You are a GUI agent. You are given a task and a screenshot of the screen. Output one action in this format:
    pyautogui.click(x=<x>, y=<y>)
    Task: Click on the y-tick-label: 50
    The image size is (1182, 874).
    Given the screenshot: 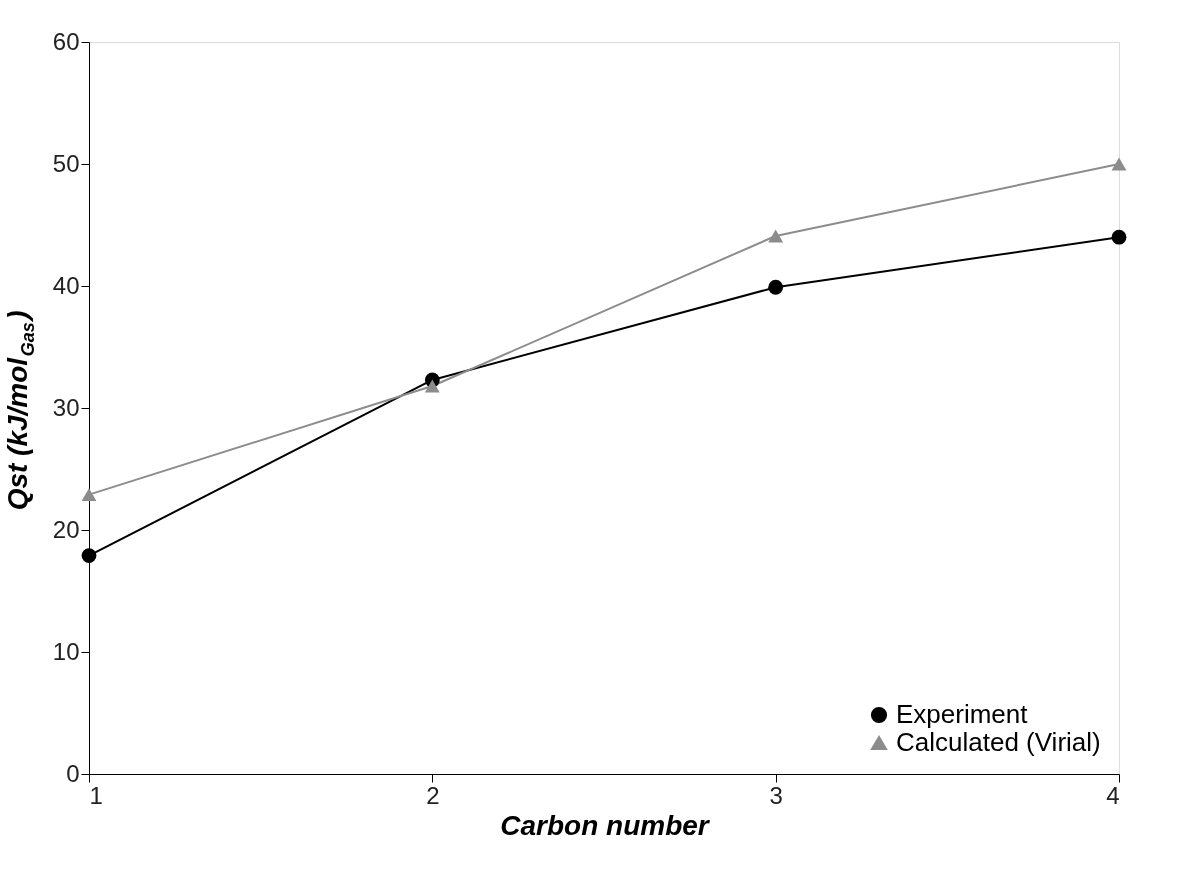 What is the action you would take?
    pyautogui.click(x=66, y=163)
    